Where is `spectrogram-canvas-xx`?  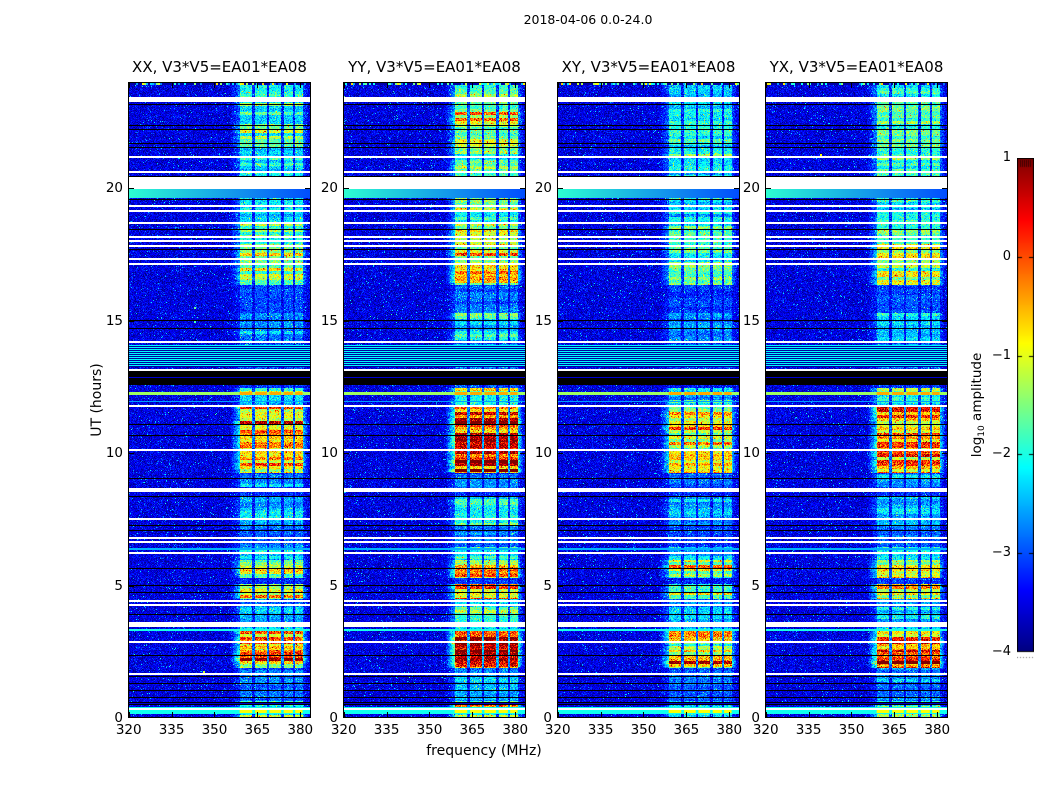
spectrogram-canvas-xx is located at coordinates (219, 400).